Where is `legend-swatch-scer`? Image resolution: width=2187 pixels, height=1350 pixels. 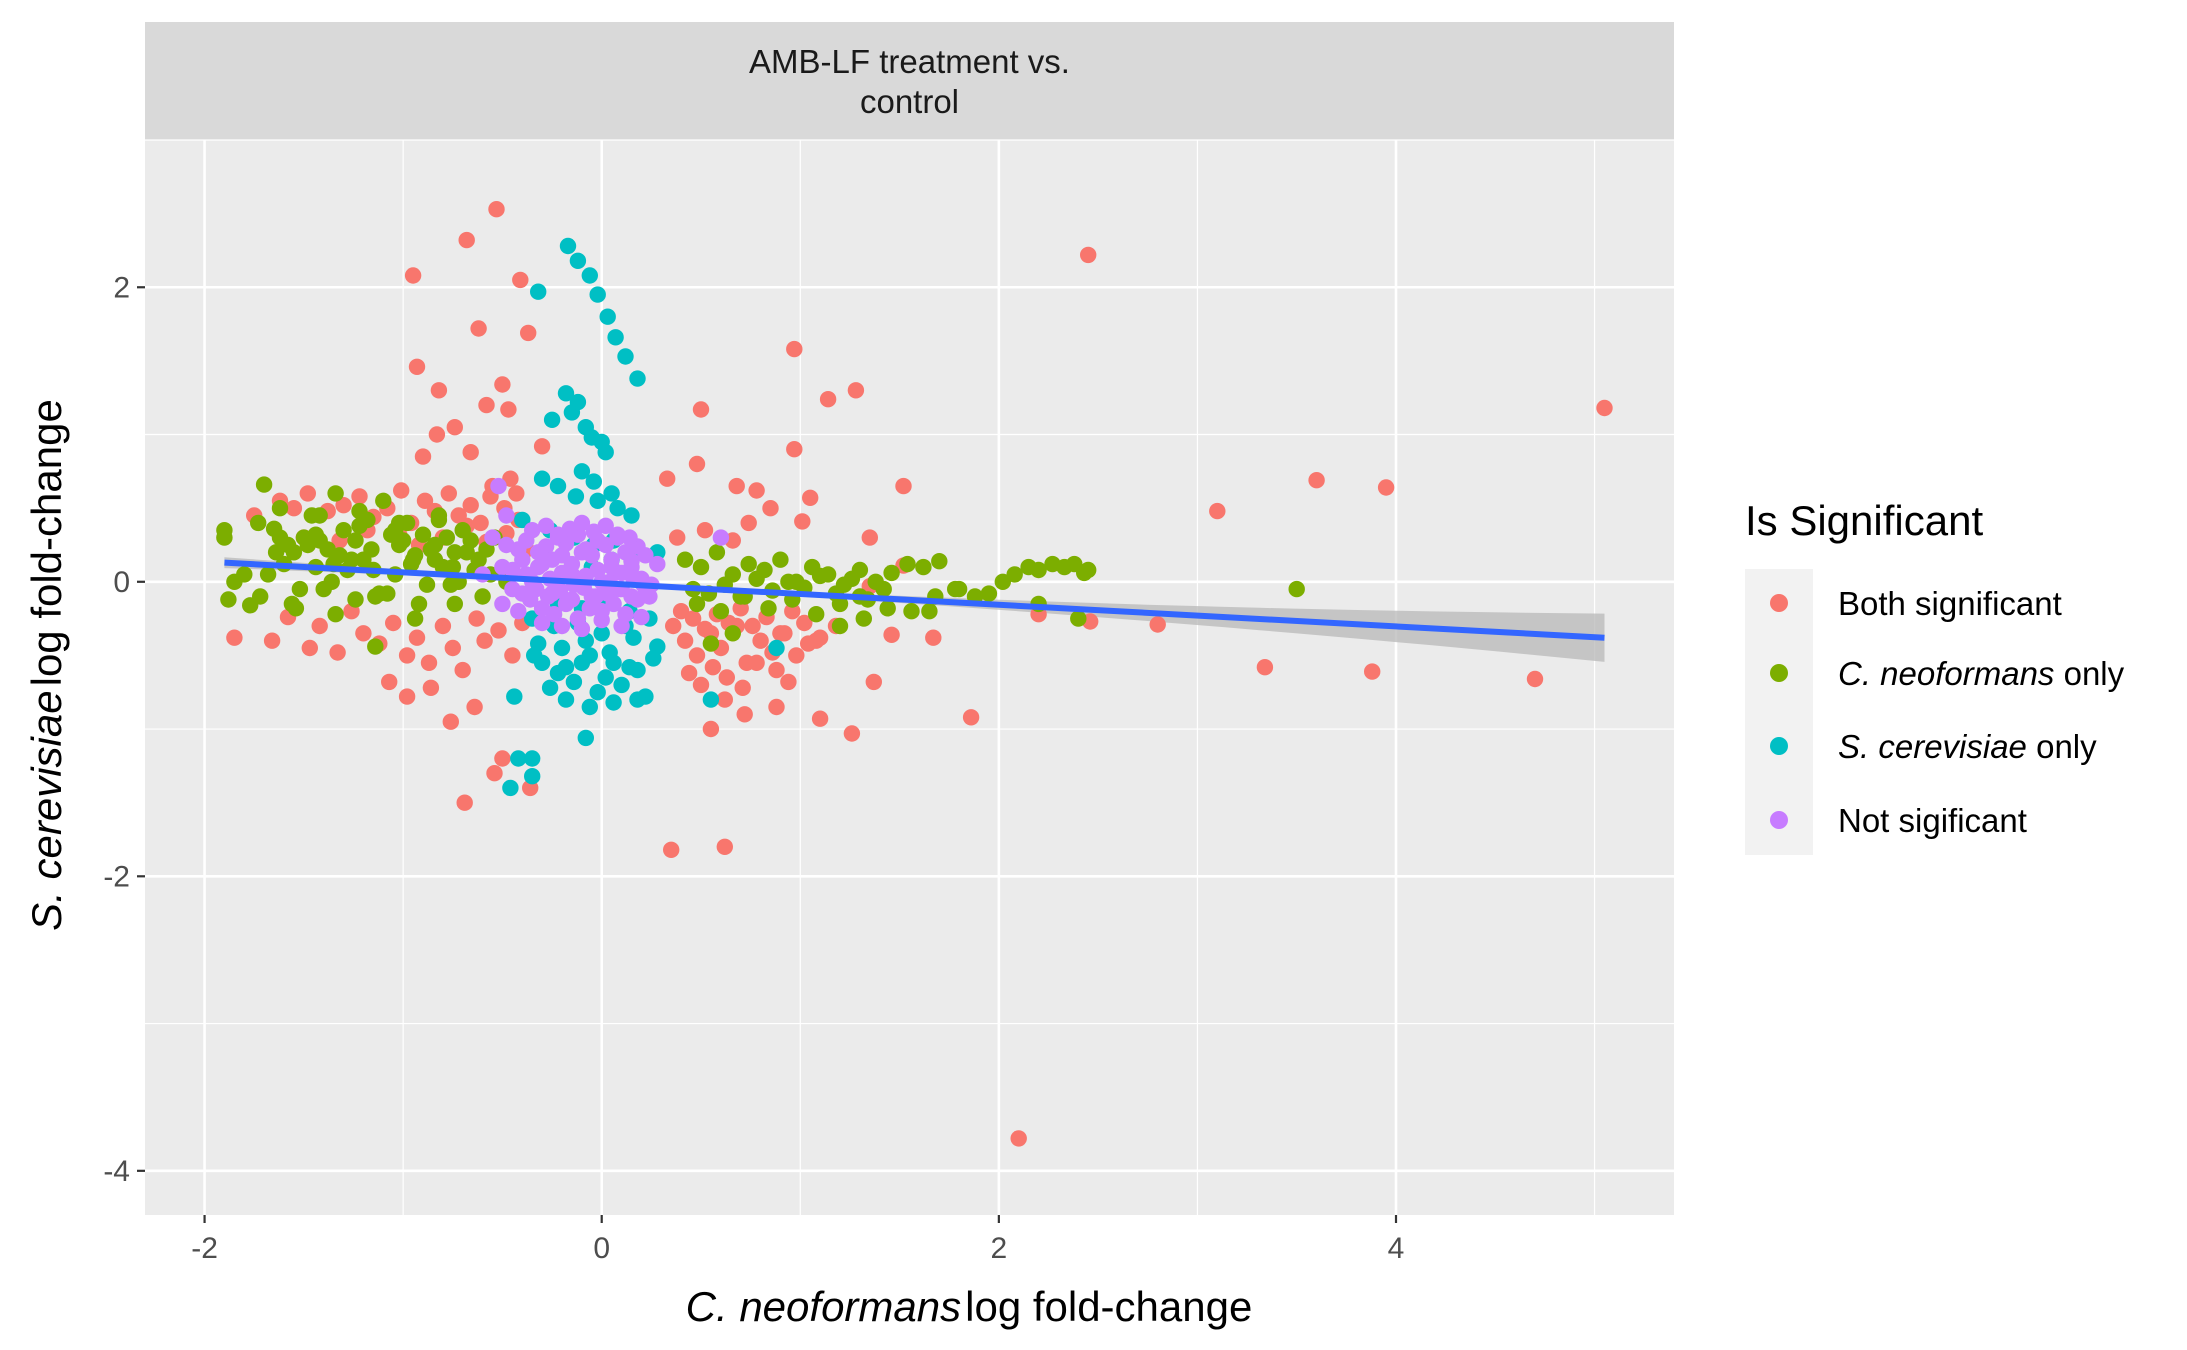 legend-swatch-scer is located at coordinates (1779, 746).